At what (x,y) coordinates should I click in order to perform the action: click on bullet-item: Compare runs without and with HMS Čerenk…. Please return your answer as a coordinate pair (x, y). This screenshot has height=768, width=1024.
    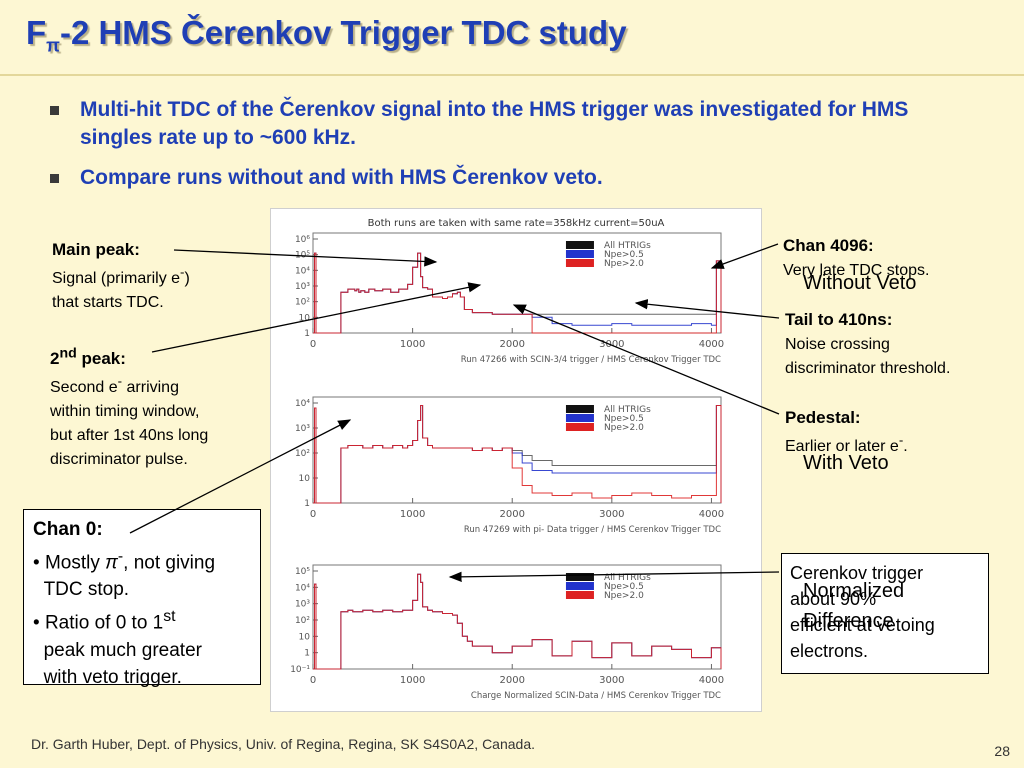
    Looking at the image, I should click on (490, 178).